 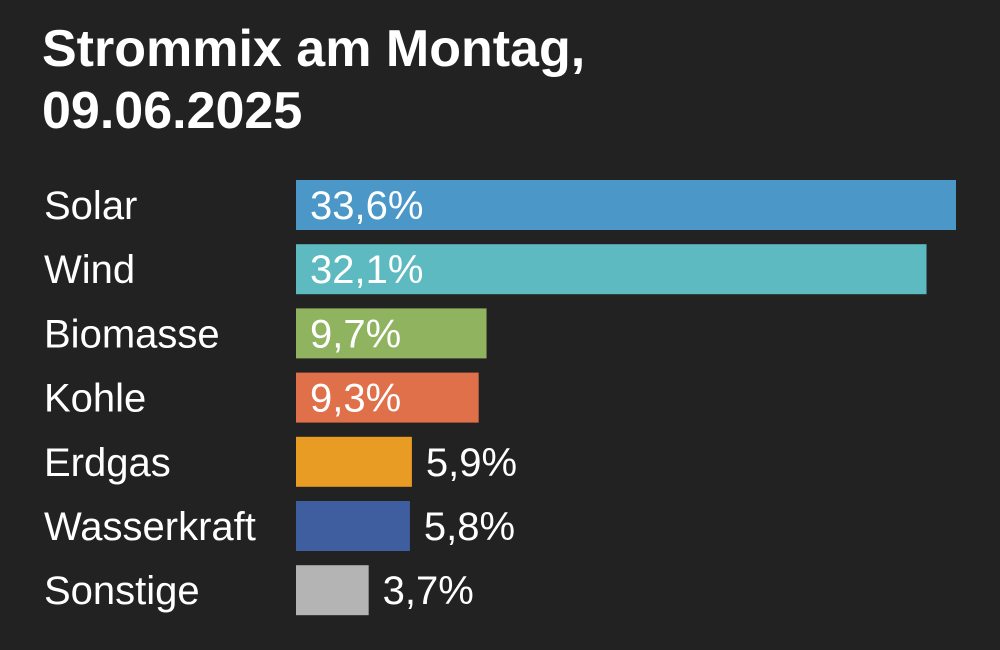 I want to click on value-label-solar: 33,6%, so click(x=366, y=206).